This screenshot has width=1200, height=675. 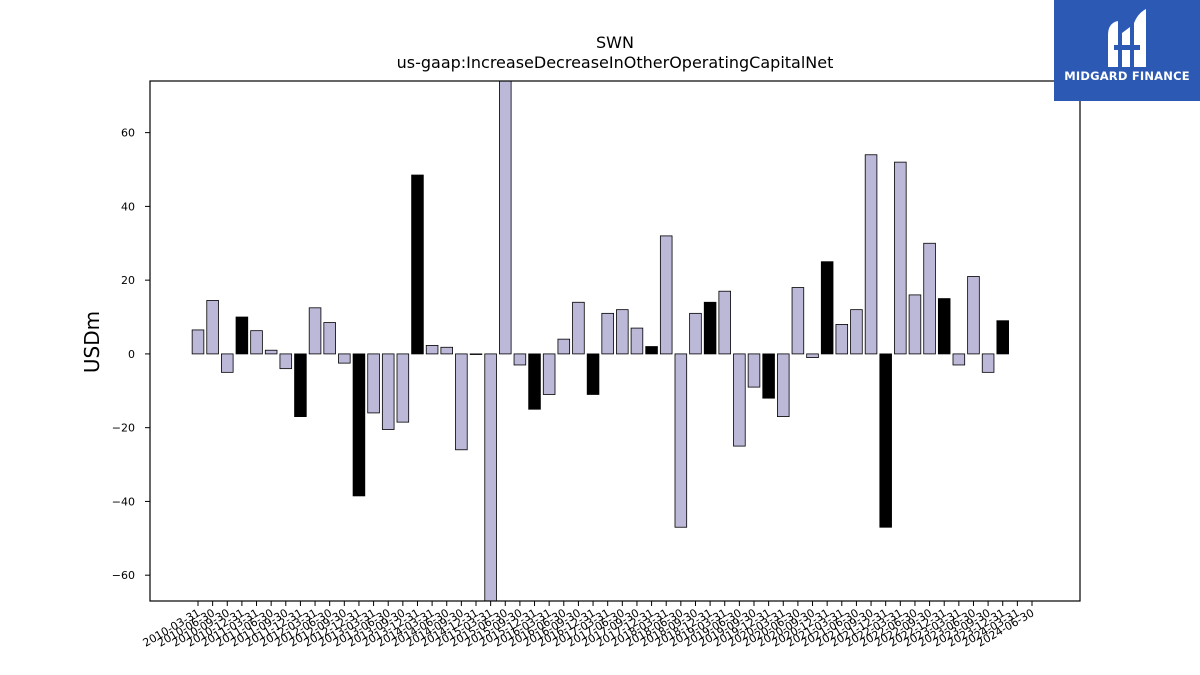 I want to click on y-tick-label: −20, so click(x=123, y=428).